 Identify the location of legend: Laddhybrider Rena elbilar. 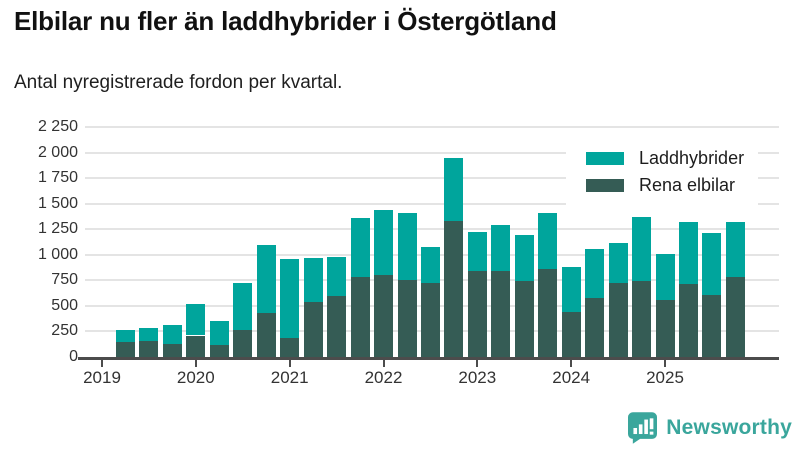
(662, 172).